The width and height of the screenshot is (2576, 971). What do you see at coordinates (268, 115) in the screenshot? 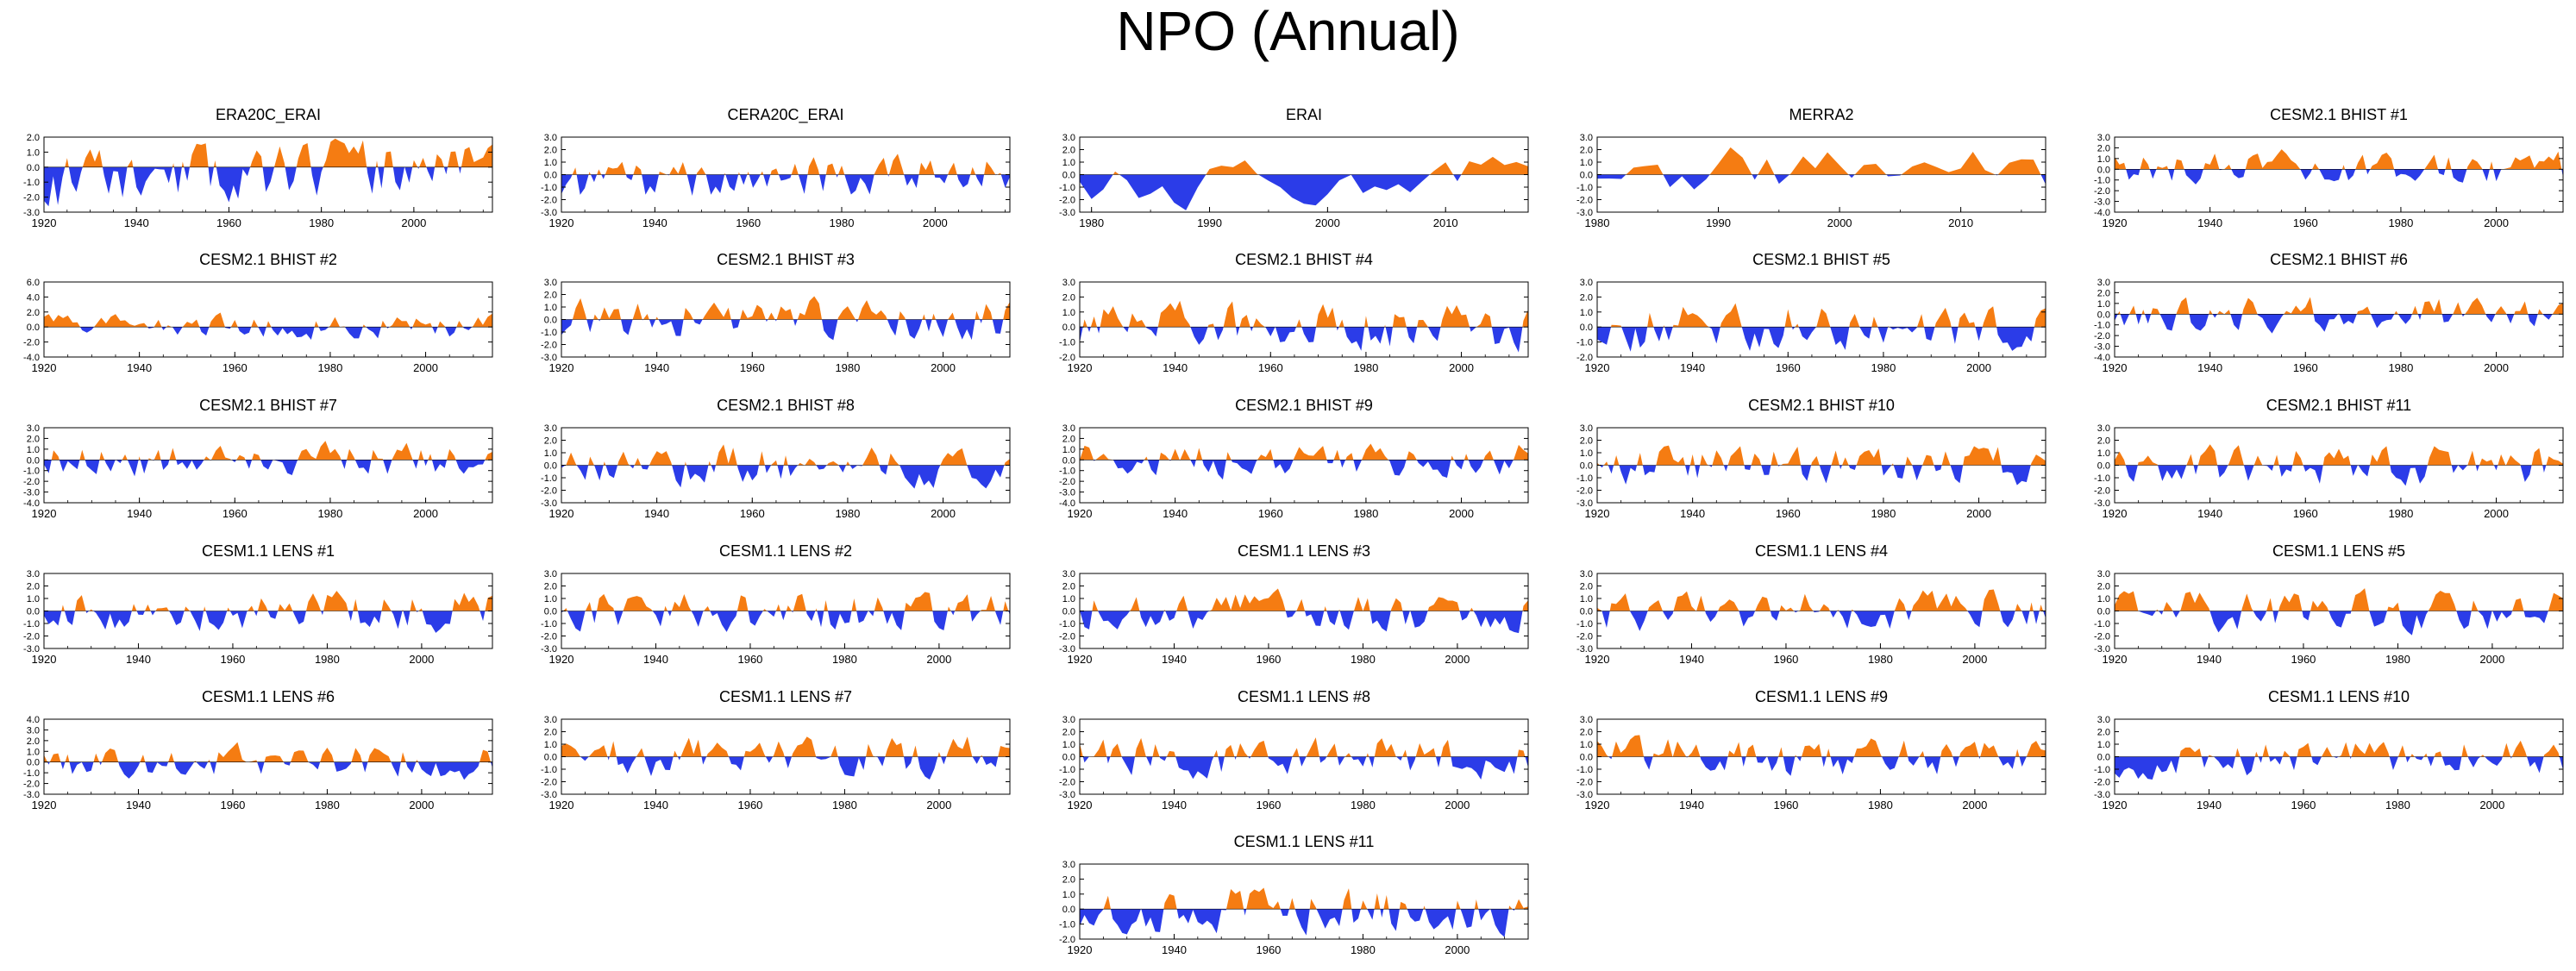
I see `panel-title: ERA20C_ERAI` at bounding box center [268, 115].